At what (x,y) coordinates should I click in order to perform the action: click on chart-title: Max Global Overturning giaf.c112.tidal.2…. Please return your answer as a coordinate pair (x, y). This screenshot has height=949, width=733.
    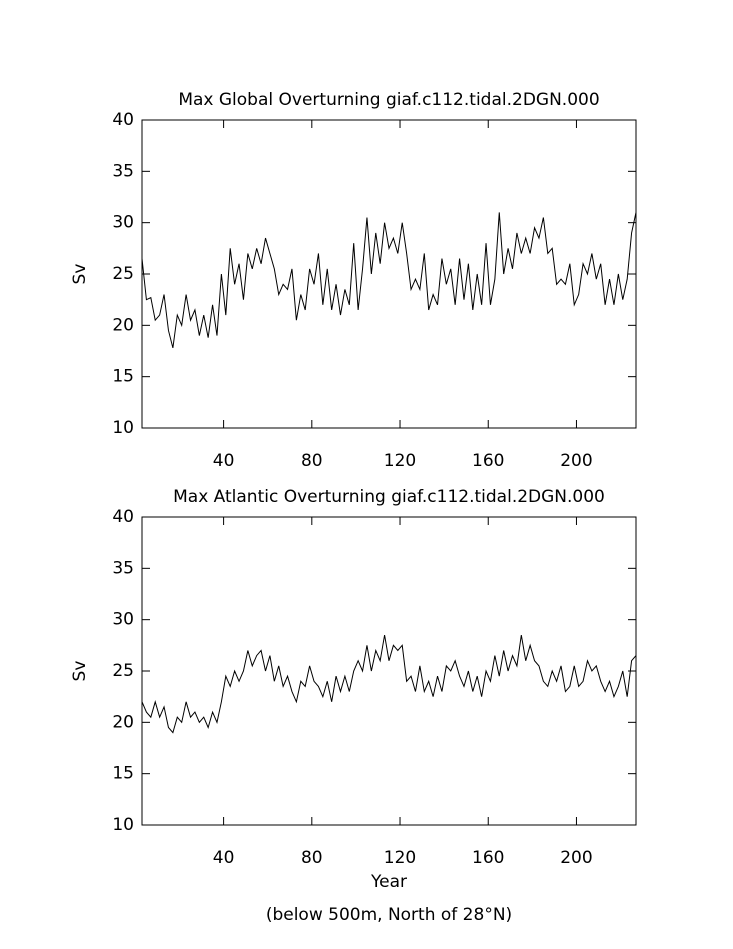
    Looking at the image, I should click on (388, 100).